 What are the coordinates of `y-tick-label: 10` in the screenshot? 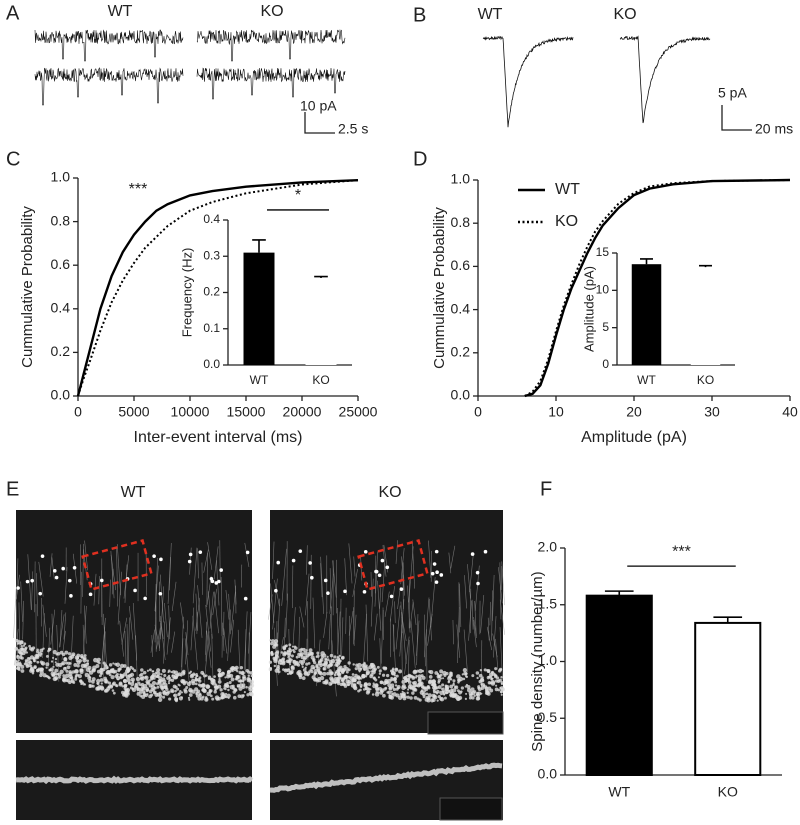 It's located at (603, 290).